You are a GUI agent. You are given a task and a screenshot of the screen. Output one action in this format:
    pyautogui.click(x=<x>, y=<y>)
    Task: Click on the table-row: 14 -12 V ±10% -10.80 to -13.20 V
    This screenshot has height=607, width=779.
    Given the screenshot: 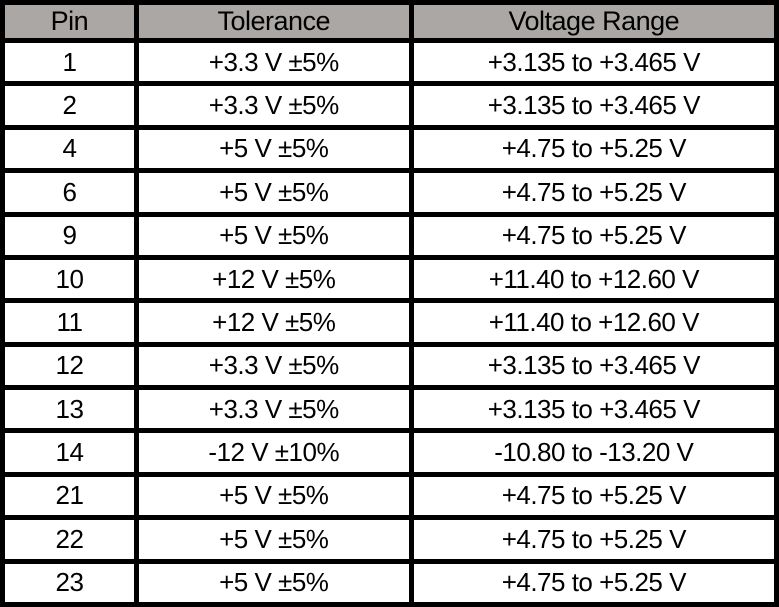 What is the action you would take?
    pyautogui.click(x=389, y=452)
    